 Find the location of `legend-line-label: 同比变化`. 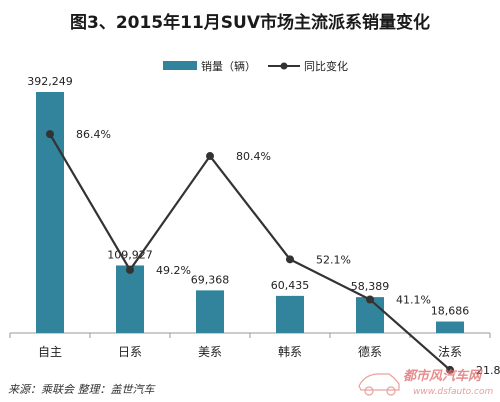

legend-line-label: 同比变化 is located at coordinates (326, 66).